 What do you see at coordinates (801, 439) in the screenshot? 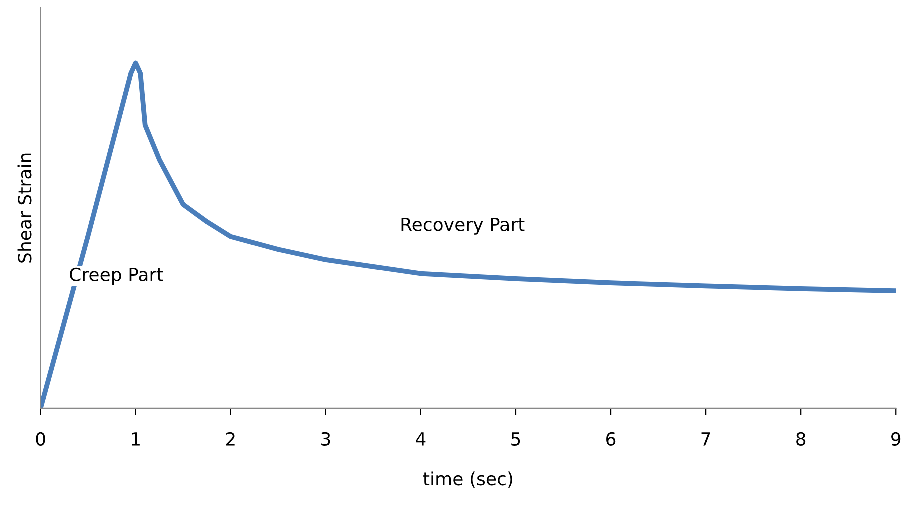
I see `x-tick-label: 8` at bounding box center [801, 439].